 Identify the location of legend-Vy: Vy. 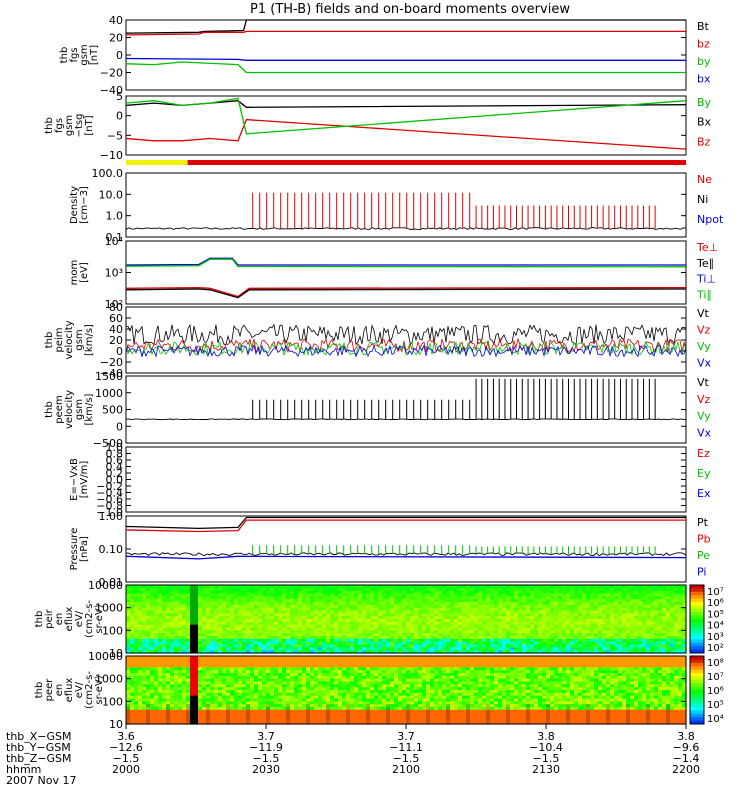
(704, 346).